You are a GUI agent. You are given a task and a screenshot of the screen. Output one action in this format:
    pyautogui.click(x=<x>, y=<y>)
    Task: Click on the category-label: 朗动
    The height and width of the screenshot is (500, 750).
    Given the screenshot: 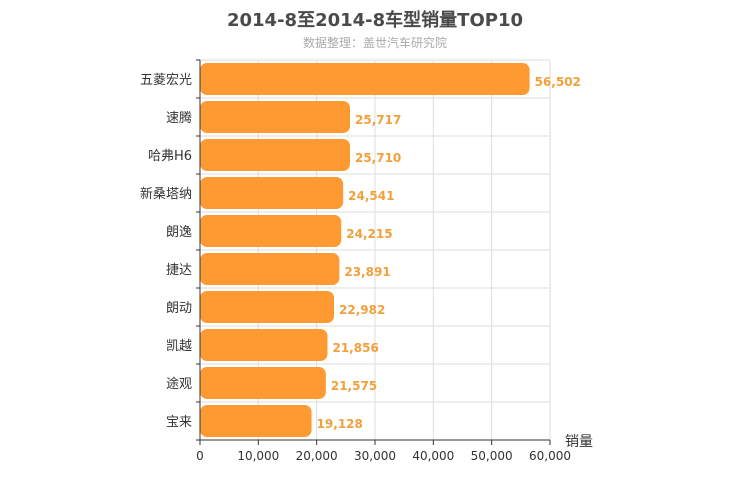 What is the action you would take?
    pyautogui.click(x=179, y=308)
    